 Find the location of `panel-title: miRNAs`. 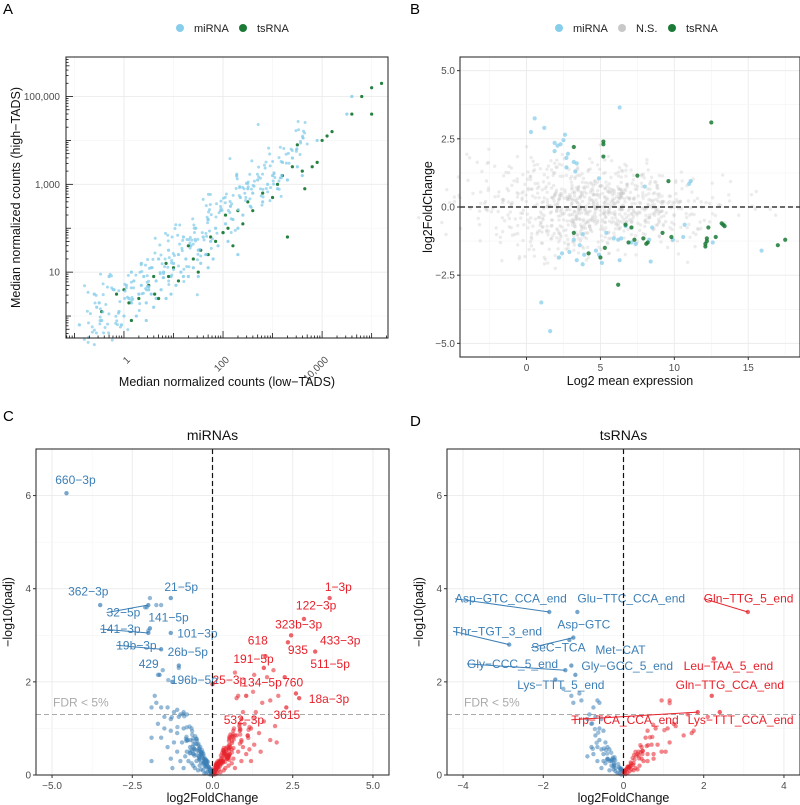

panel-title: miRNAs is located at coordinates (212, 435).